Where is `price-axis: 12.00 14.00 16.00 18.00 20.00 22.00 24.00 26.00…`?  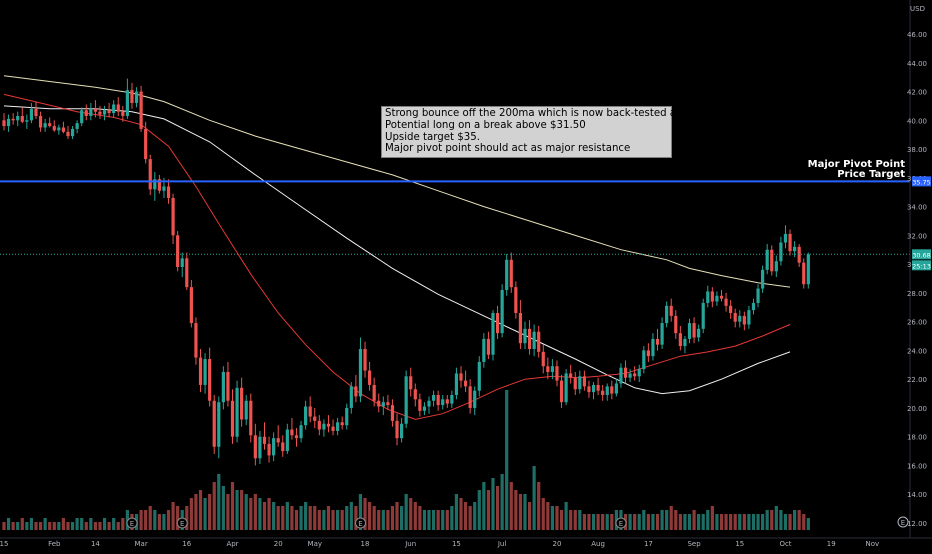
price-axis: 12.00 14.00 16.00 18.00 20.00 22.00 24.00 26.00… is located at coordinates (919, 279).